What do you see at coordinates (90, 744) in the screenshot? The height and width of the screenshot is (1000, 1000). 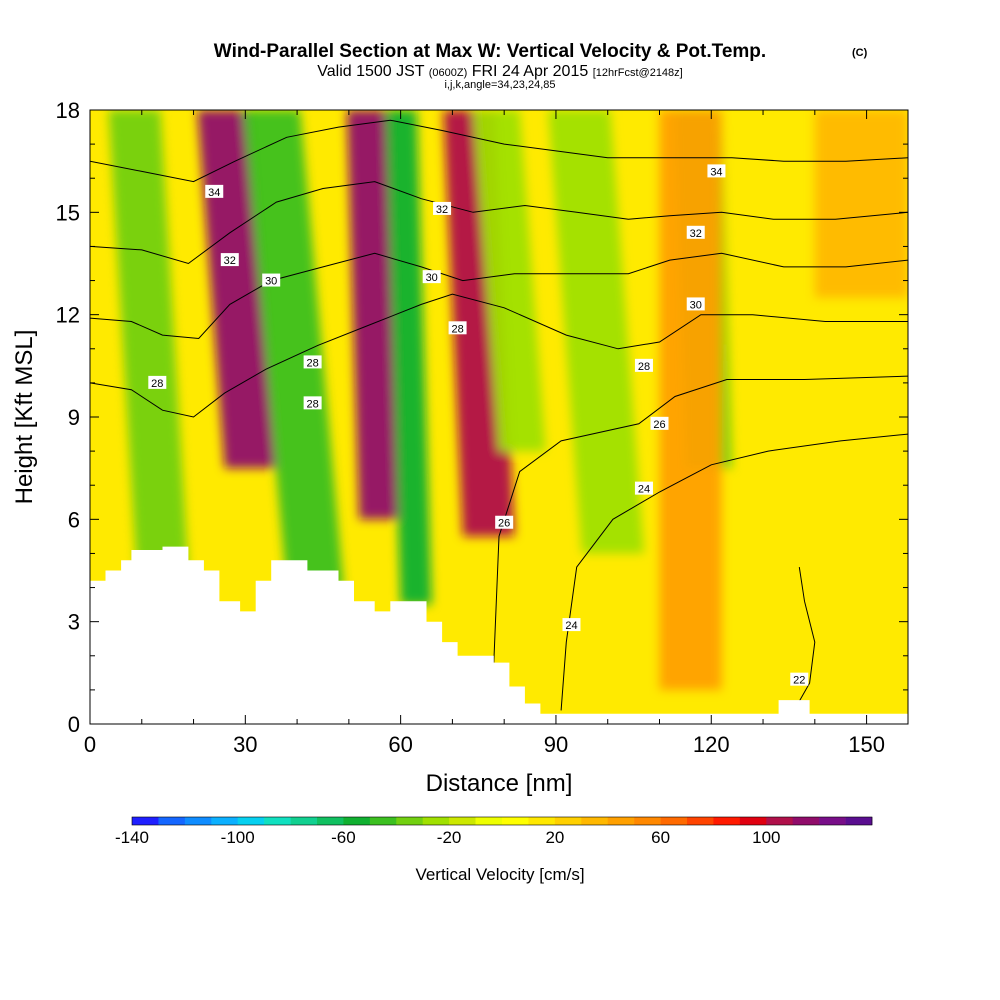 I see `x-tick-label: 0` at bounding box center [90, 744].